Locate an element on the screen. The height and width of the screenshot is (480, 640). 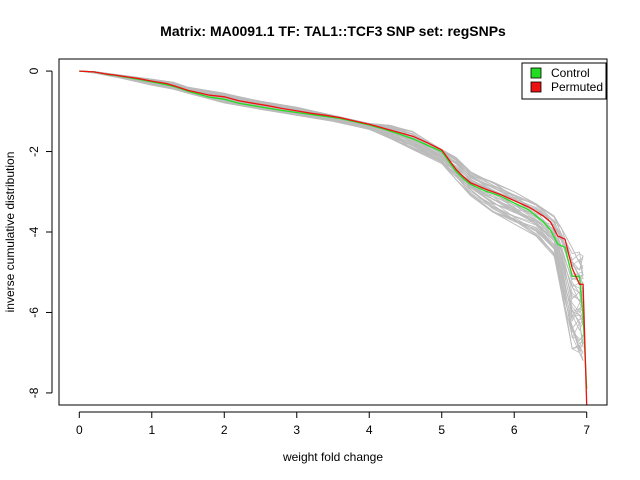
x-tick-label: 0 is located at coordinates (79, 430).